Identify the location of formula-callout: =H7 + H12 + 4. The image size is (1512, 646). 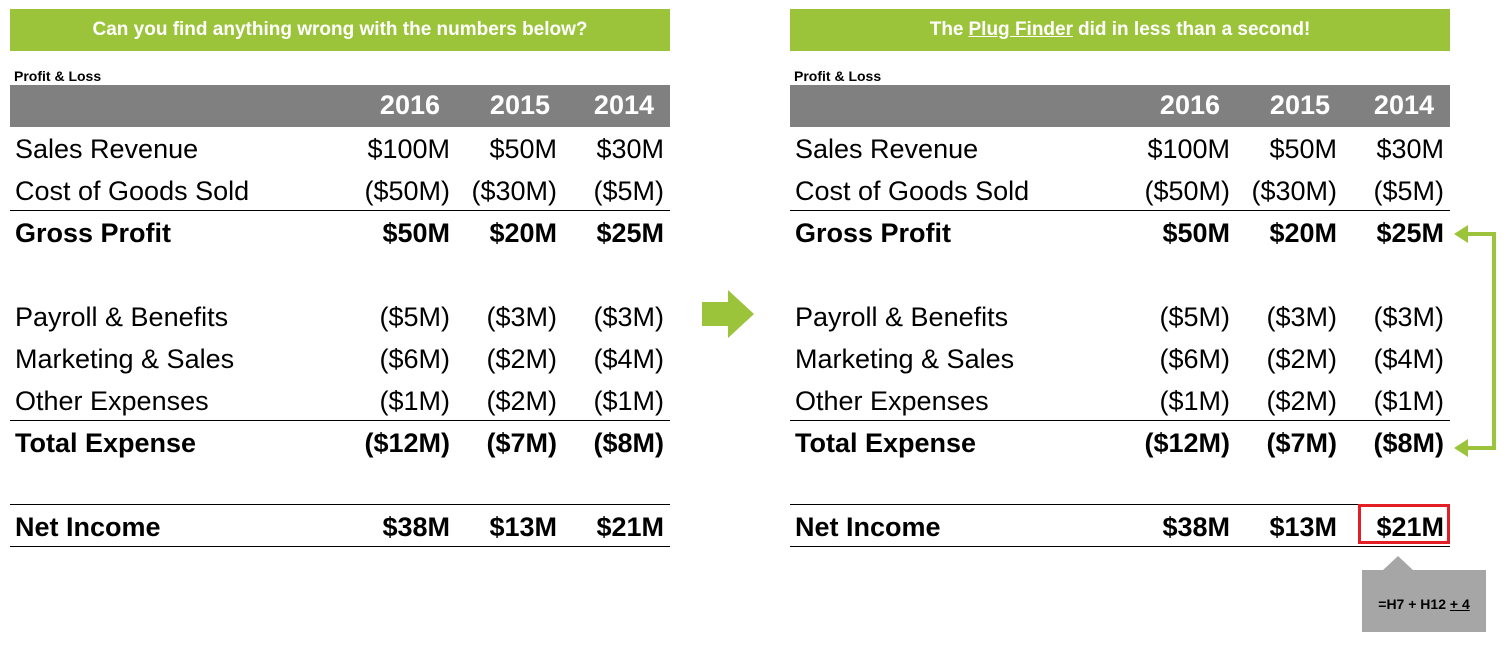
(1424, 594).